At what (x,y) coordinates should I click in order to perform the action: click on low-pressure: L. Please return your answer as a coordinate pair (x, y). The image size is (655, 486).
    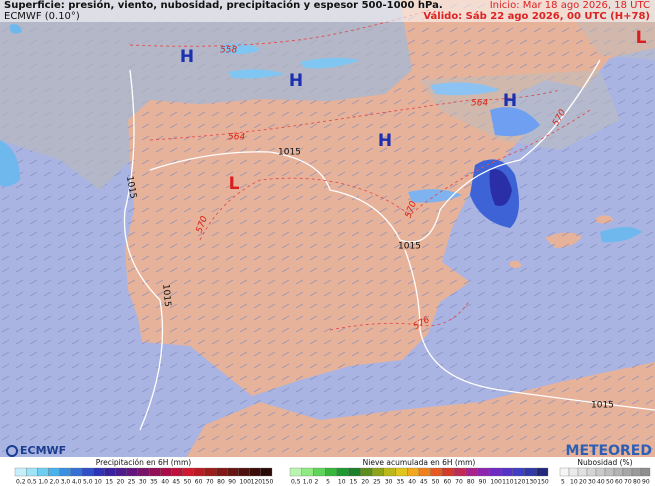
    Looking at the image, I should click on (641, 38).